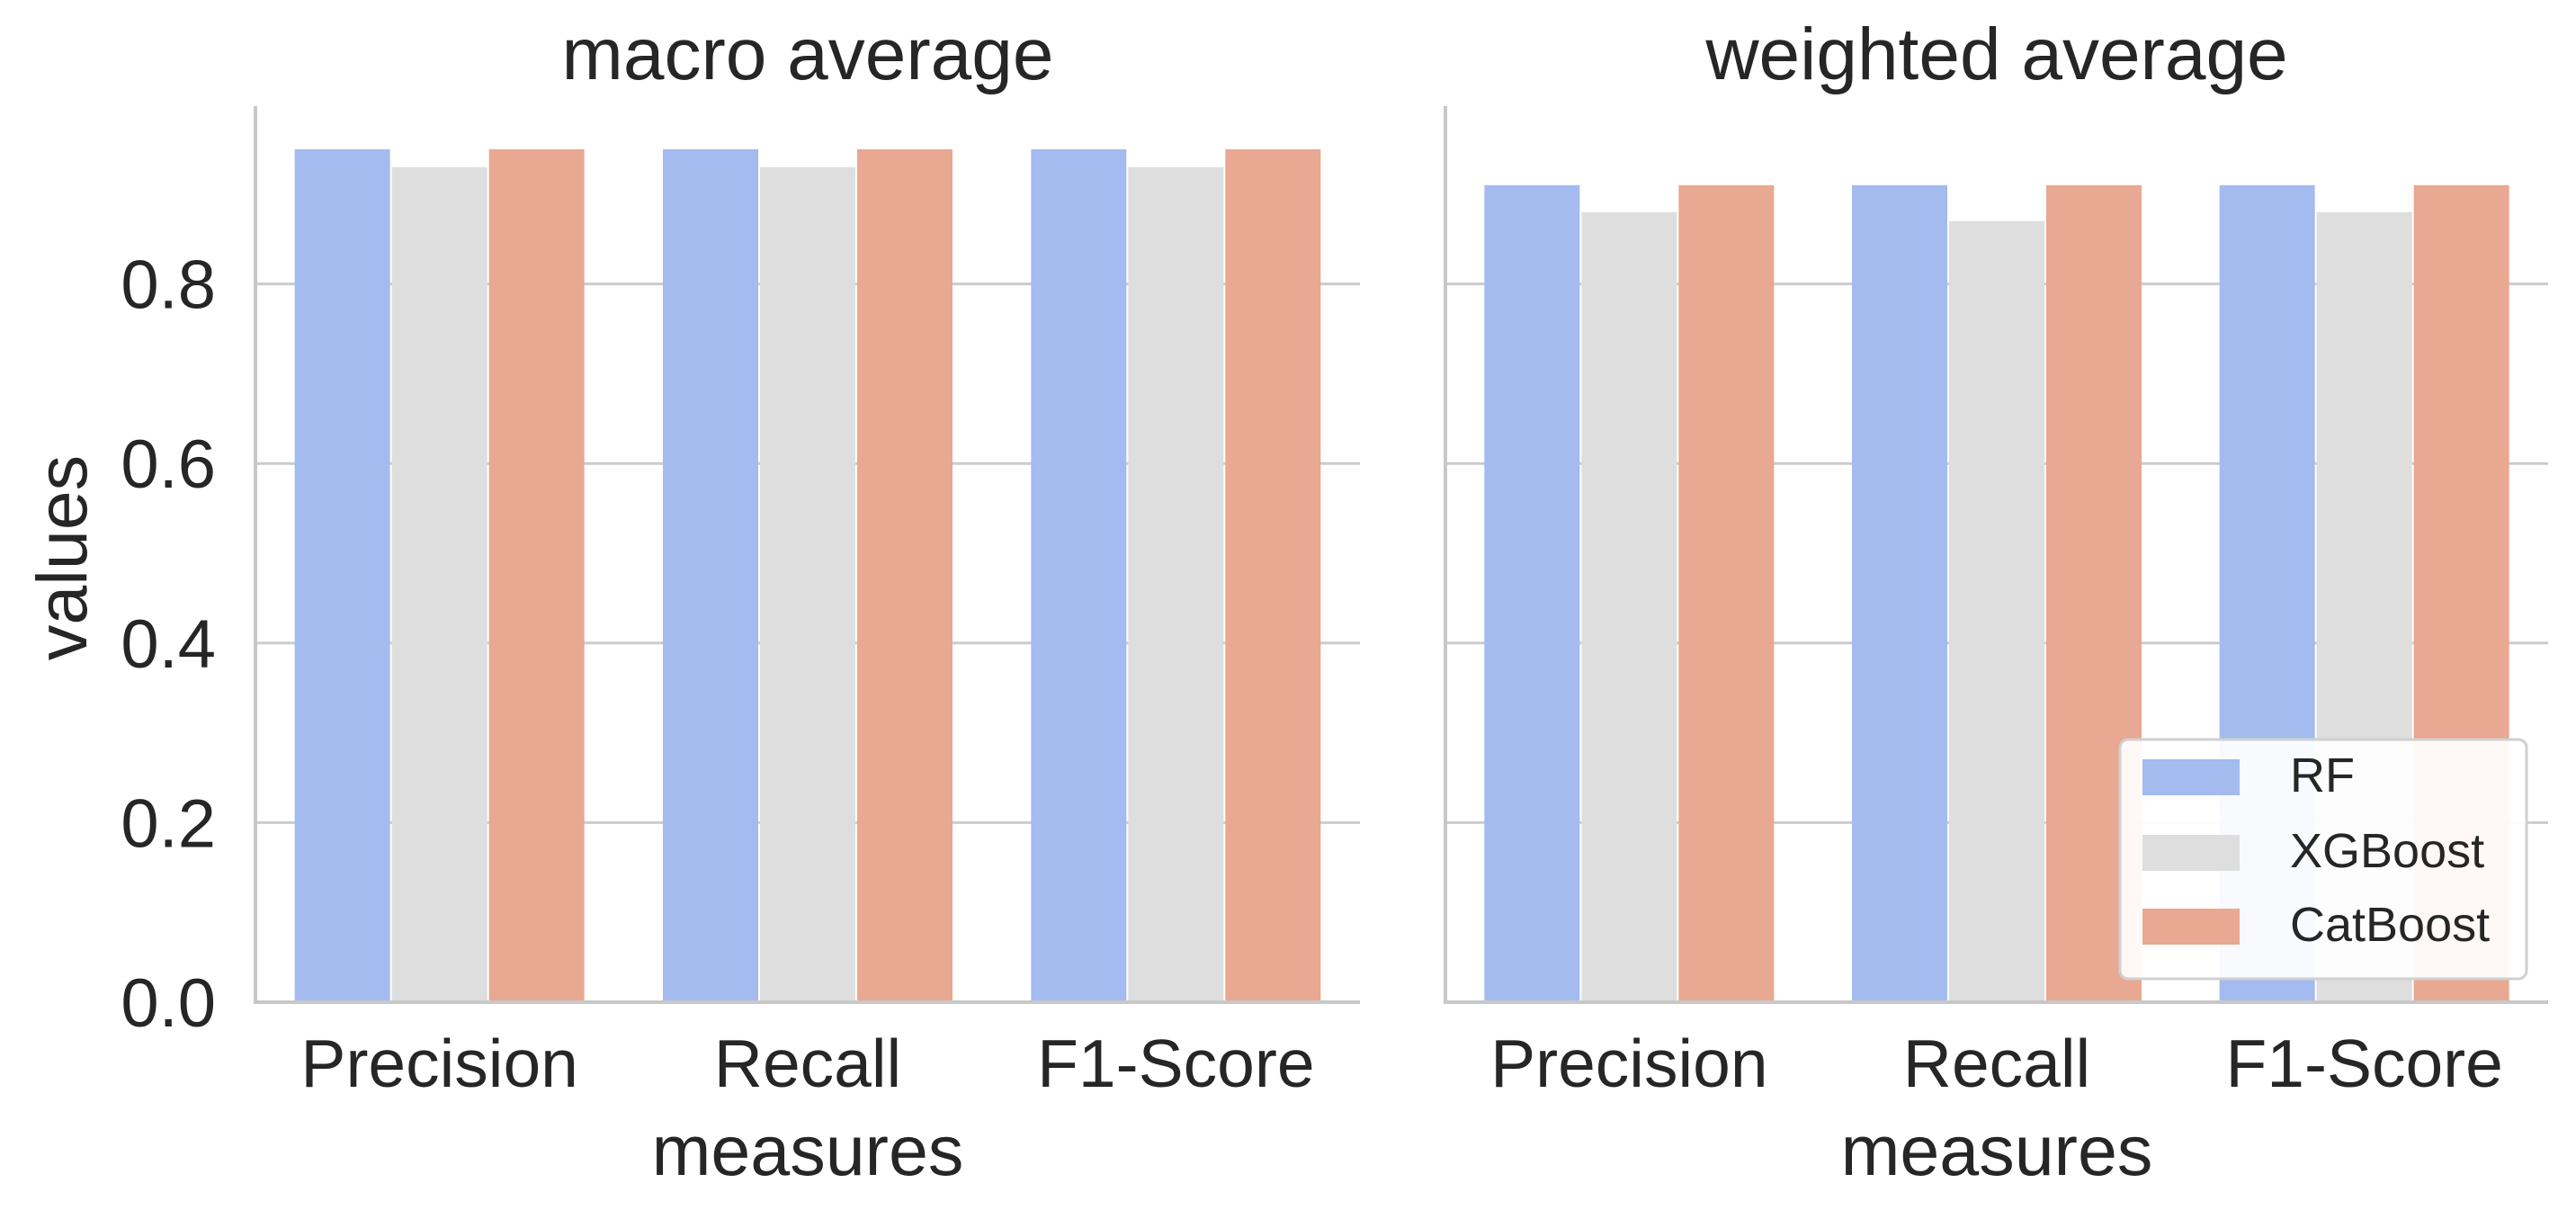  I want to click on bar-catboost-recall, so click(905, 575).